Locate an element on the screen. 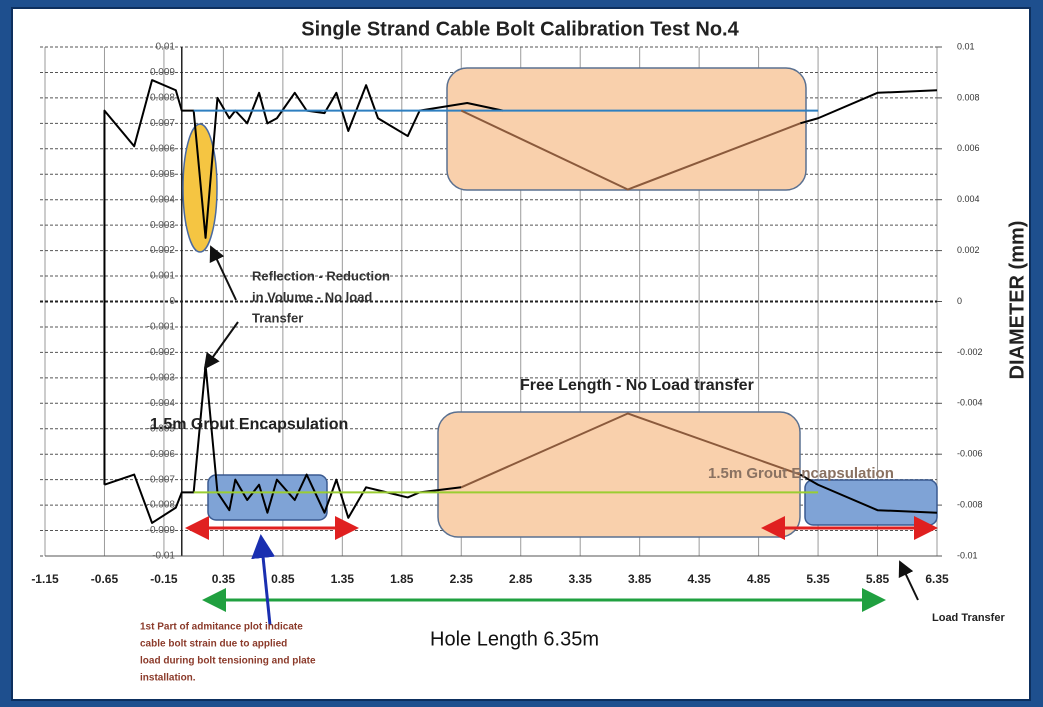 This screenshot has height=707, width=1043. y-tick-label: -0.01 is located at coordinates (163, 556).